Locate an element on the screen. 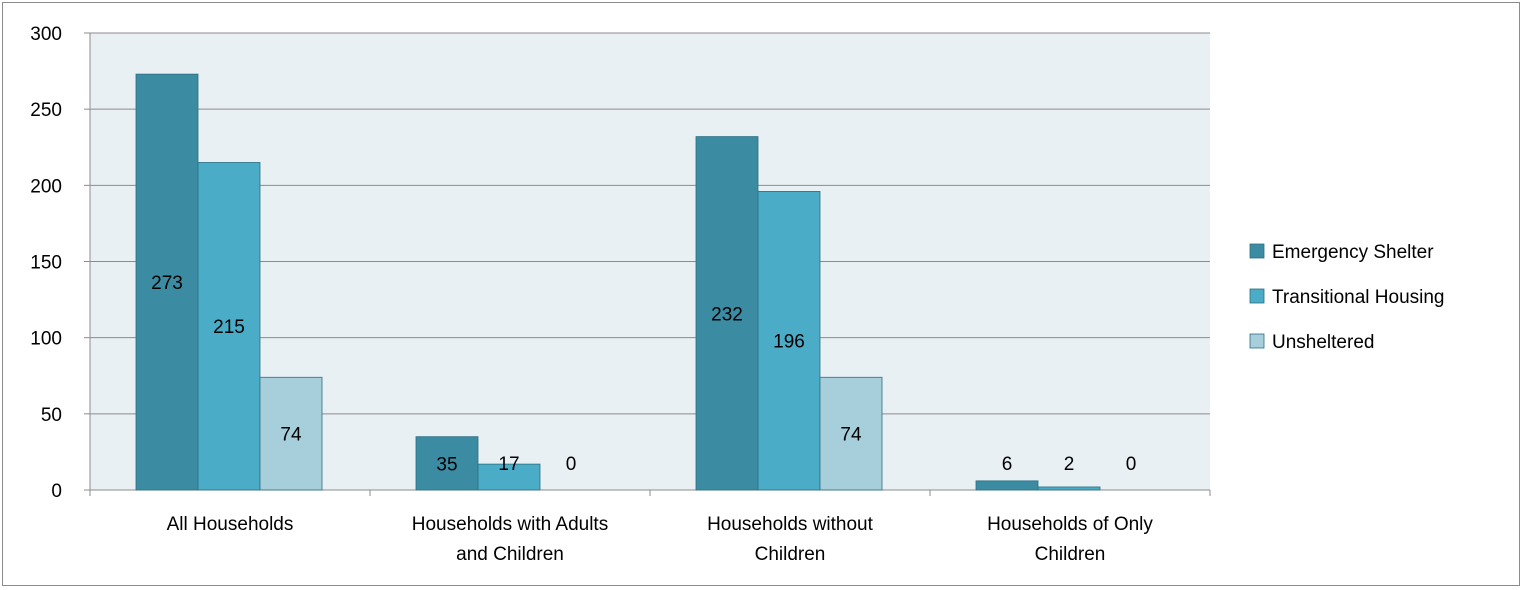 The width and height of the screenshot is (1524, 590). data-label: 273 is located at coordinates (167, 283).